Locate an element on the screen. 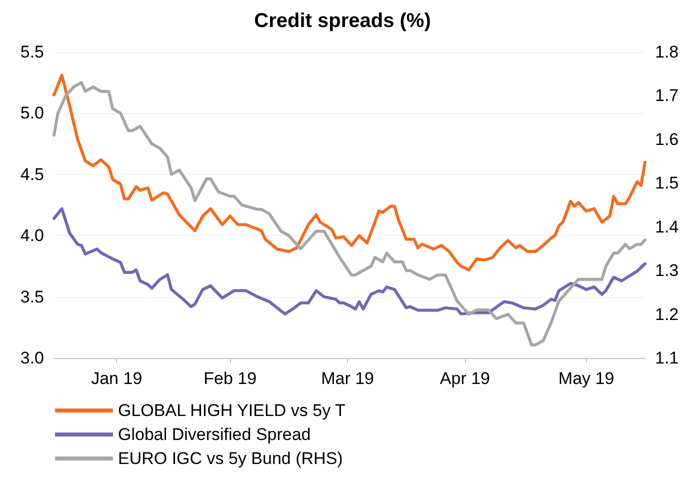  y2-tick-label: 1.3 is located at coordinates (667, 270).